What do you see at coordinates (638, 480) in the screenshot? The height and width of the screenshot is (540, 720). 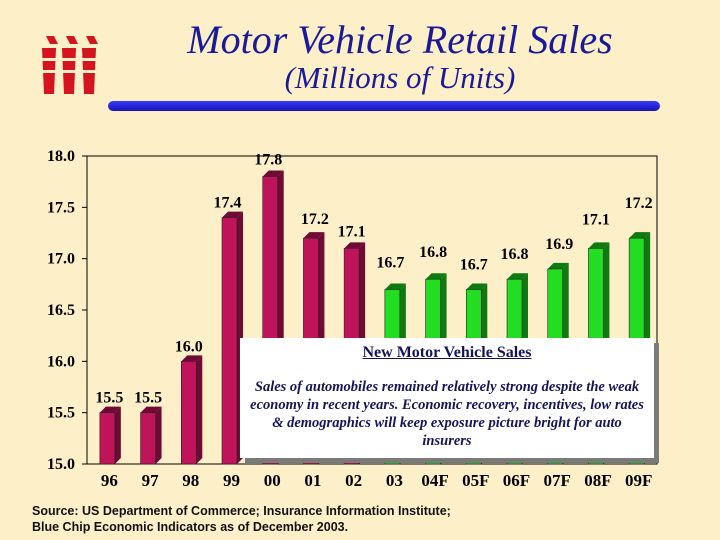 I see `x-tick-label: 09F` at bounding box center [638, 480].